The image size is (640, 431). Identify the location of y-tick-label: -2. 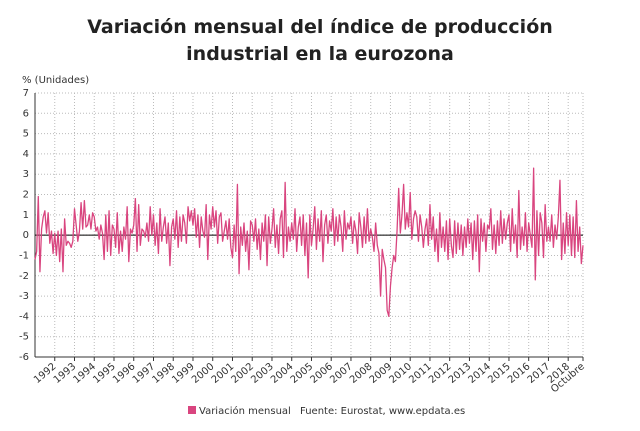
(24, 276).